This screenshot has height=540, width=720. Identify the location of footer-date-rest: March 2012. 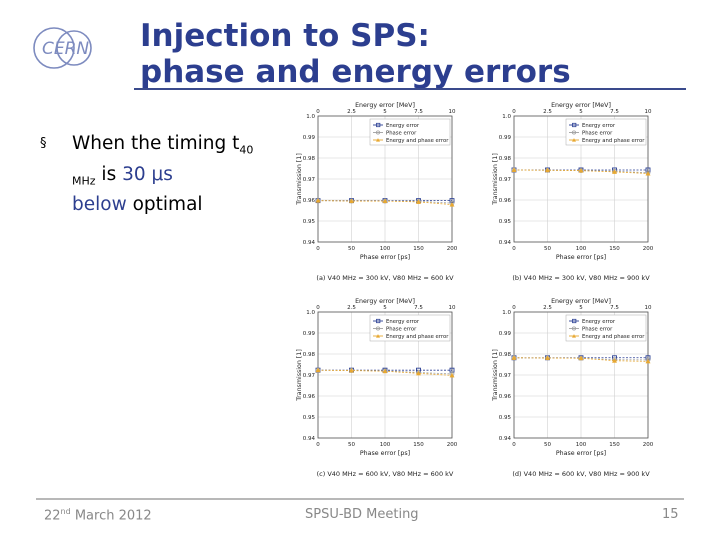
(111, 516).